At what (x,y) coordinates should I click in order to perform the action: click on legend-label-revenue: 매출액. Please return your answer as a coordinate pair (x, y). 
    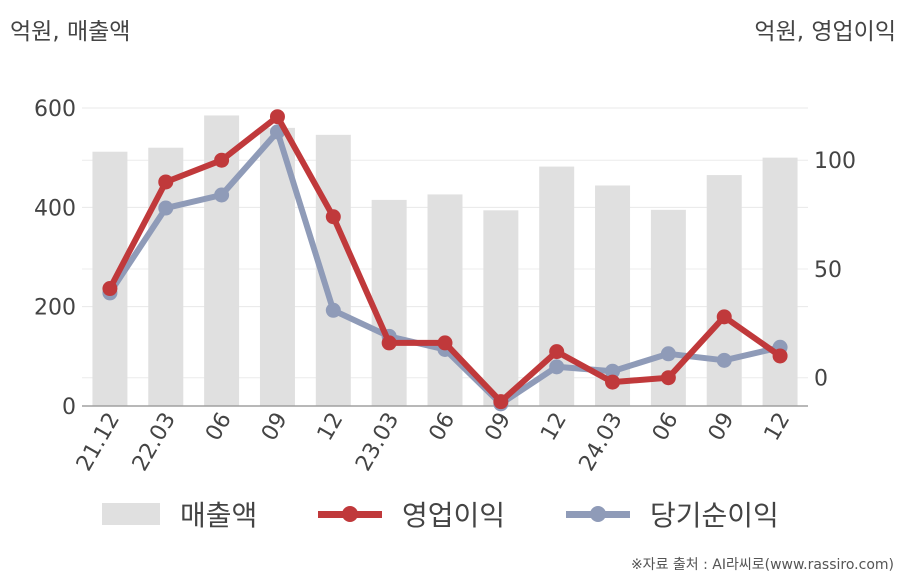
    Looking at the image, I should click on (219, 515).